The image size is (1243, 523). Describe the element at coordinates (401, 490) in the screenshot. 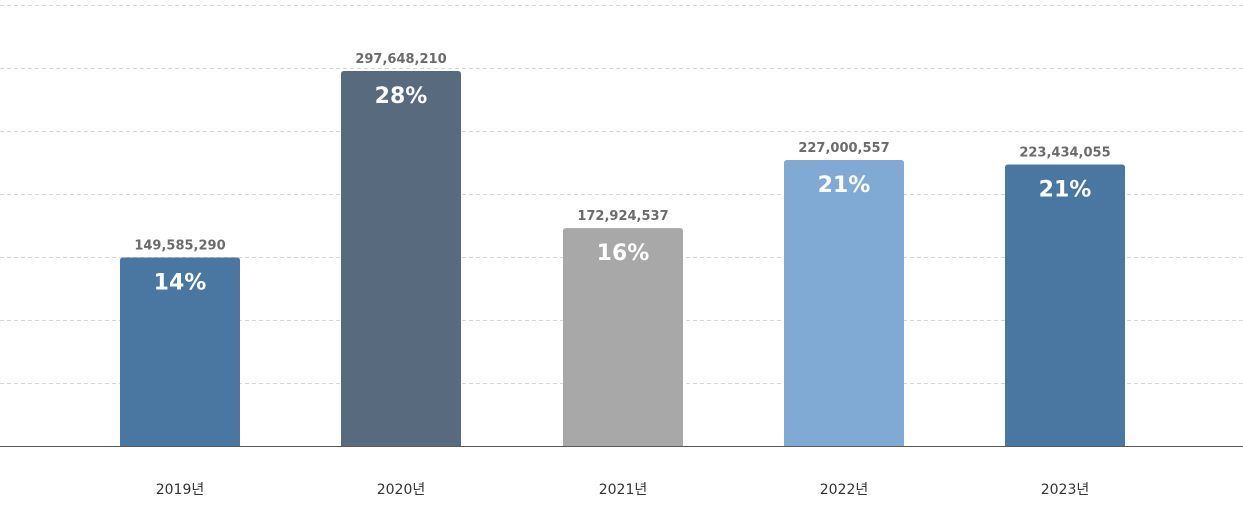

I see `category-label: 2020년` at that location.